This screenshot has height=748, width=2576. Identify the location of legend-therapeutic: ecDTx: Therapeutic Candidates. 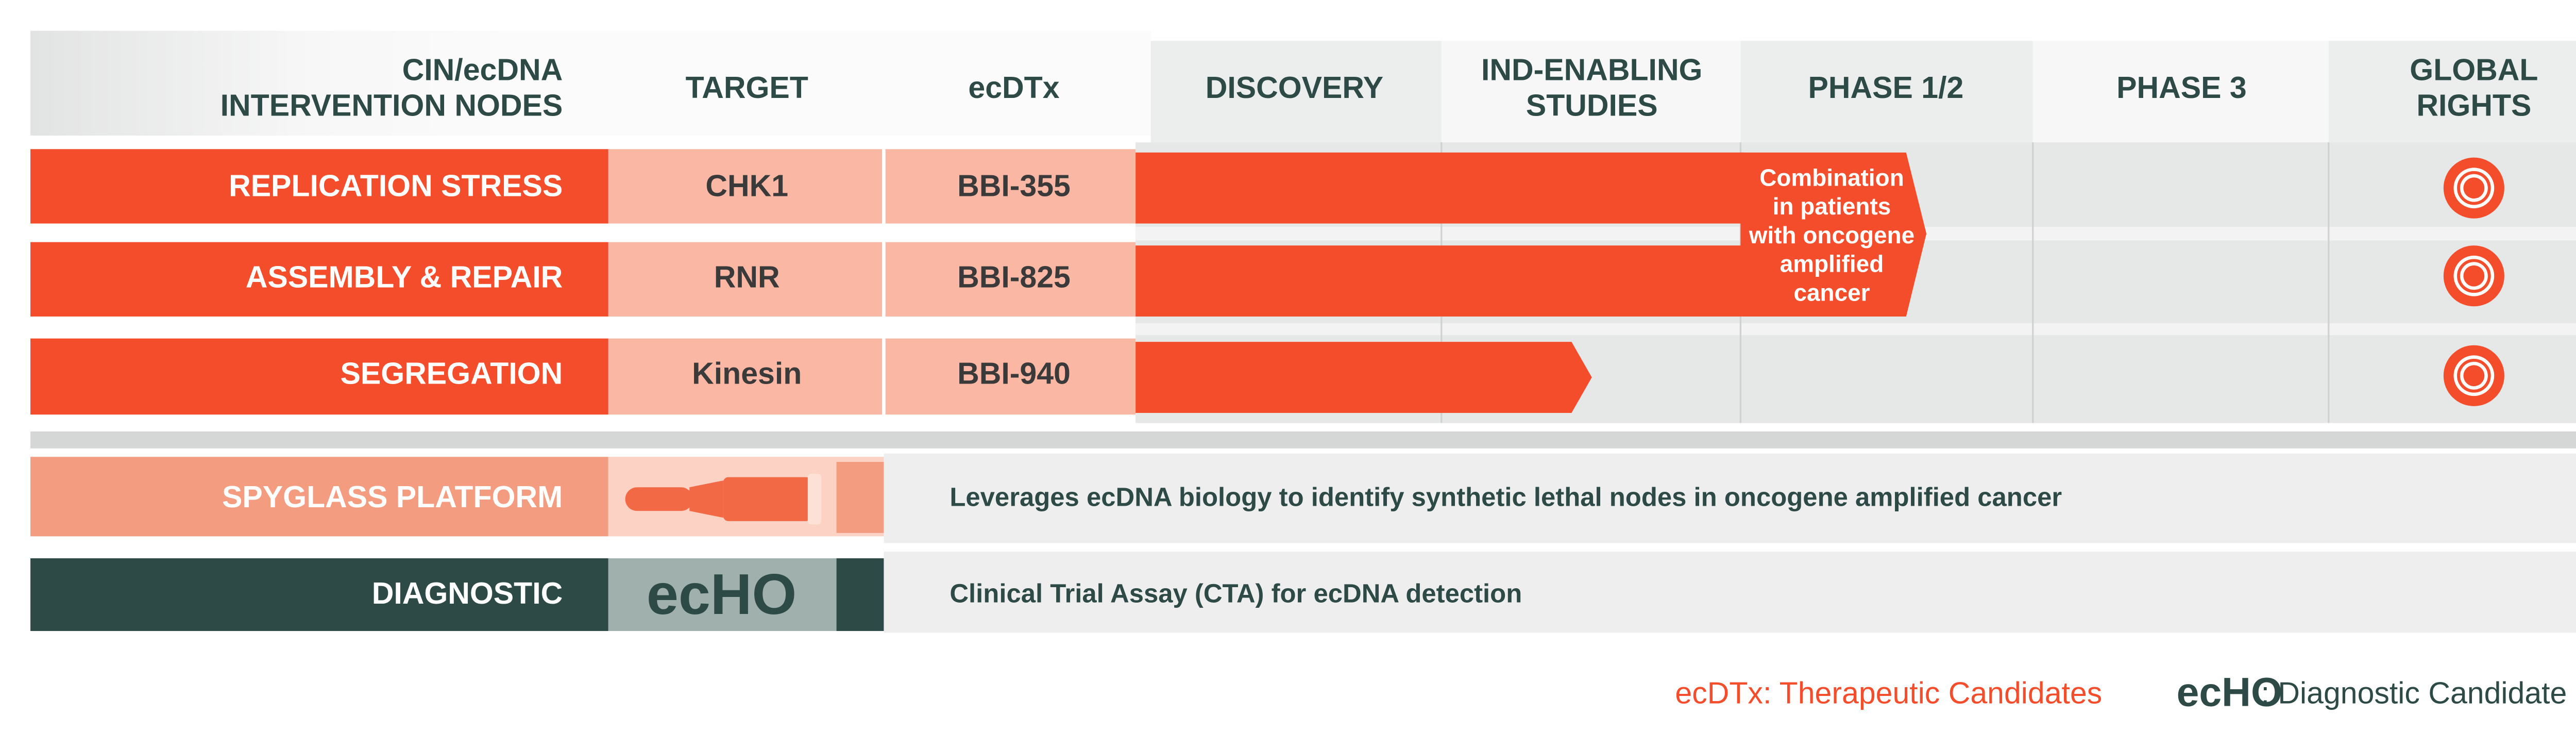
(1888, 693).